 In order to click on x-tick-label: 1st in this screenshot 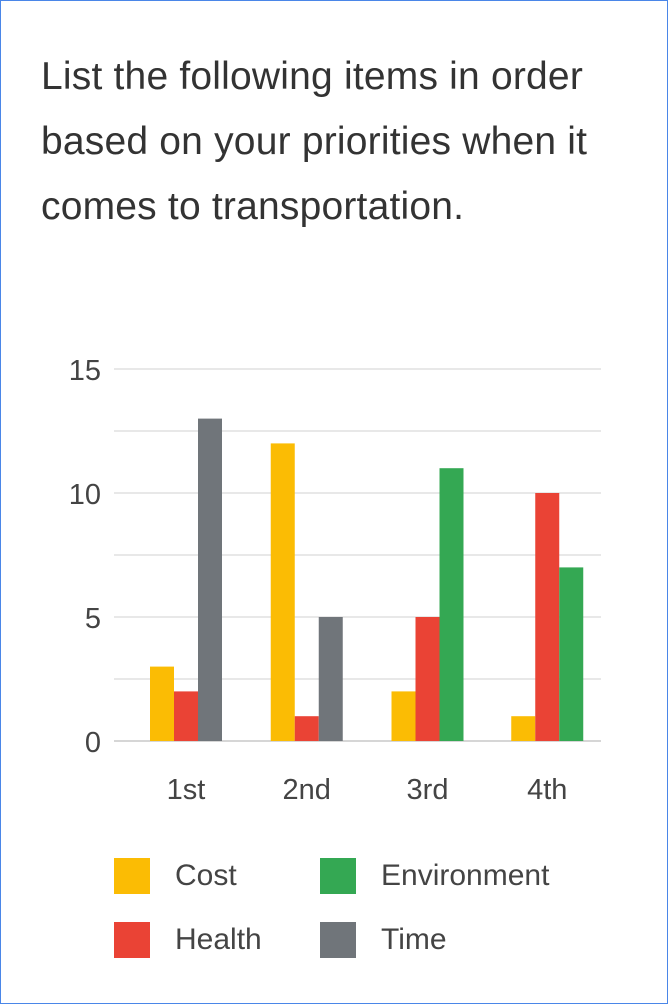, I will do `click(186, 790)`.